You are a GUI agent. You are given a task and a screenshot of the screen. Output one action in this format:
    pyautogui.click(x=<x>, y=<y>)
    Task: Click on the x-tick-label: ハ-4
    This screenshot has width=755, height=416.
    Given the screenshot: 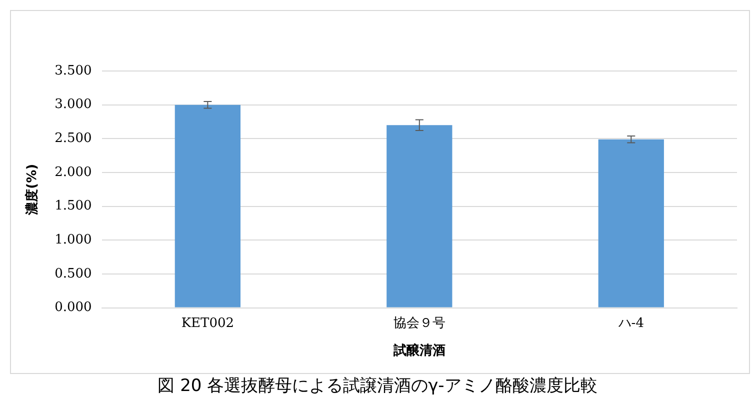 What is the action you would take?
    pyautogui.click(x=630, y=323)
    